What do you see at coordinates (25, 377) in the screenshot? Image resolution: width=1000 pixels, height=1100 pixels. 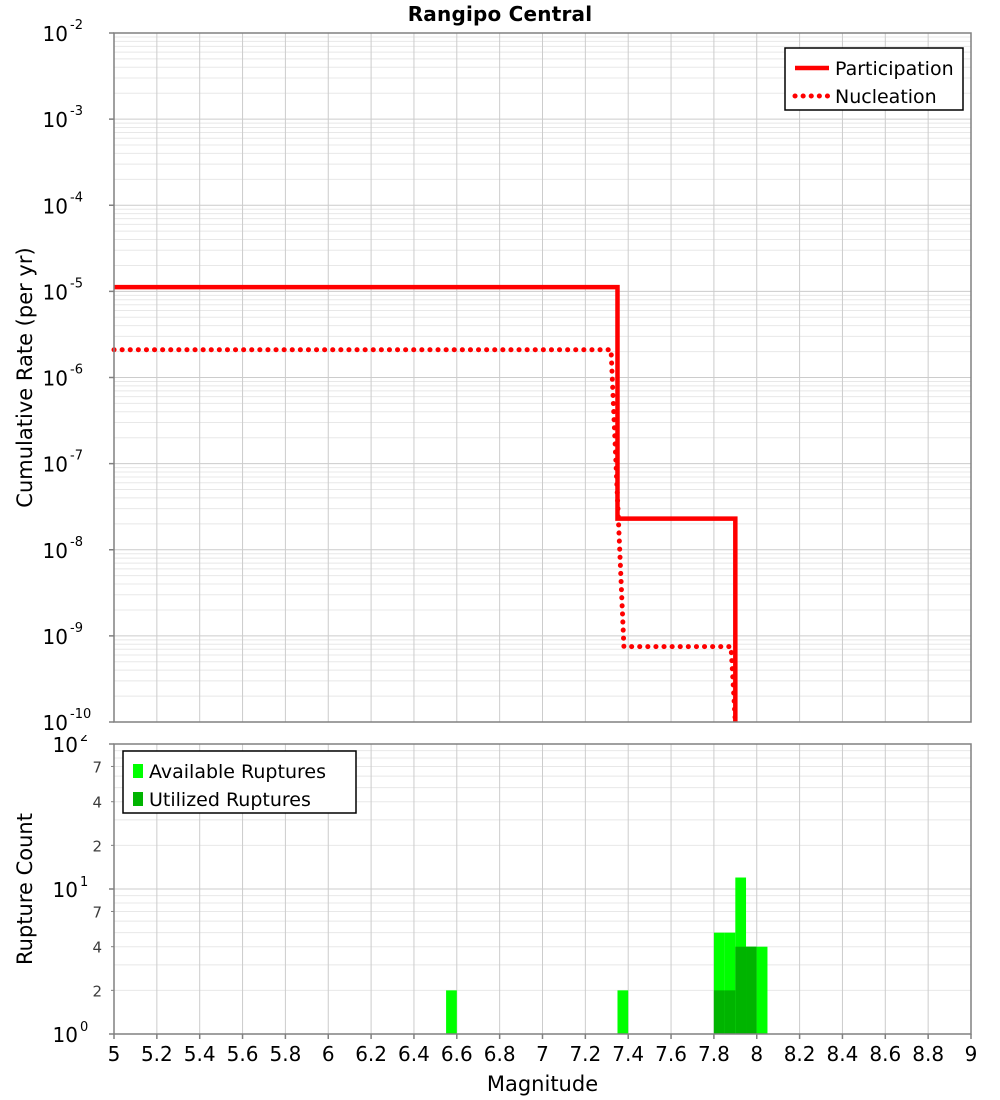 I see `y-axis-label: Cumulative Rate (per yr)` at bounding box center [25, 377].